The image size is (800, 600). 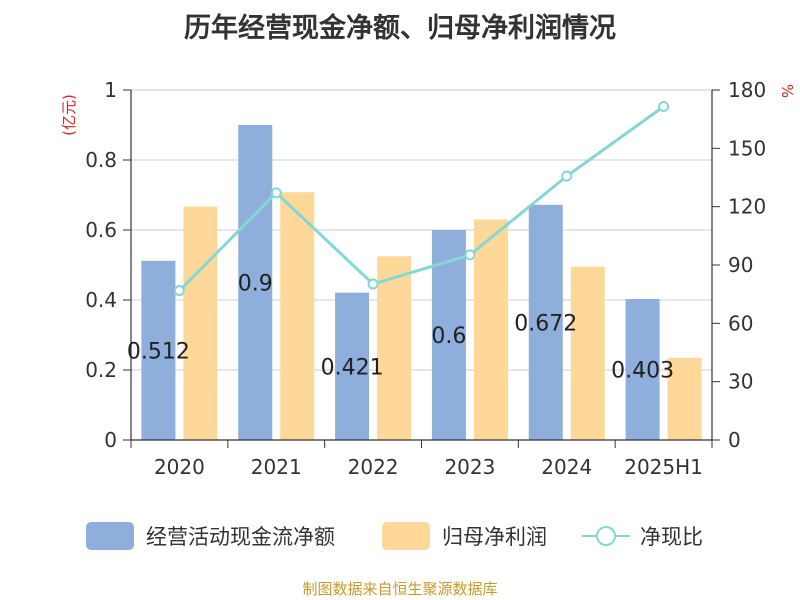 I want to click on legend: 经营活动现金流净额 归母净利润 净现比, so click(x=400, y=536).